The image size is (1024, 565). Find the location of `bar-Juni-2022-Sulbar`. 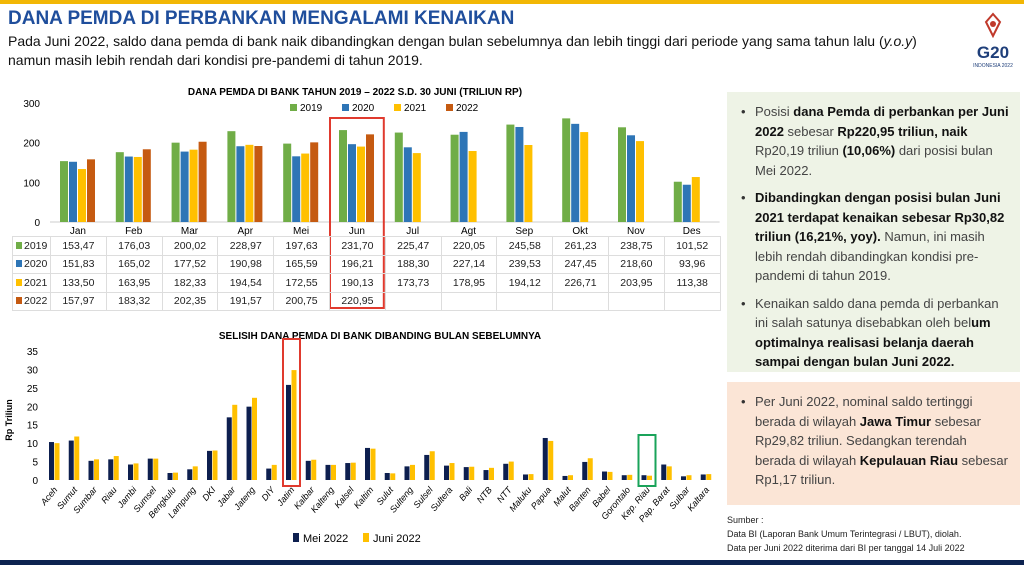

bar-Juni-2022-Sulbar is located at coordinates (689, 477).